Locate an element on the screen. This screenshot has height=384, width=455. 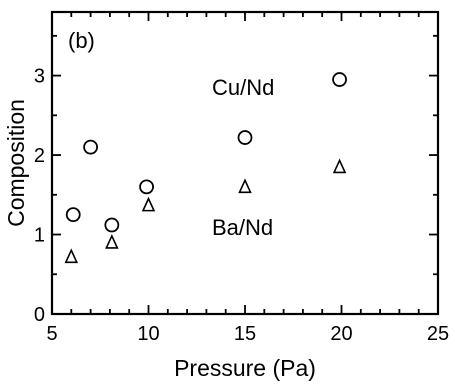
y-tick-label: 3 is located at coordinates (39, 77).